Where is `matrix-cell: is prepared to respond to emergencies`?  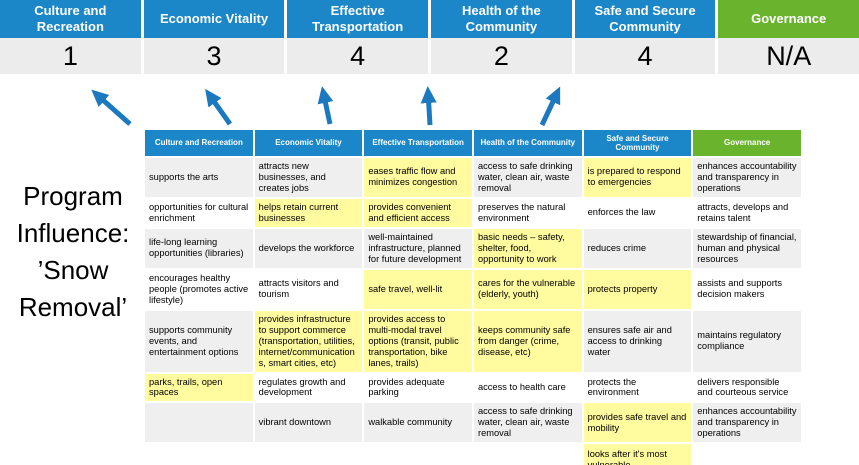 matrix-cell: is prepared to respond to emergencies is located at coordinates (637, 177).